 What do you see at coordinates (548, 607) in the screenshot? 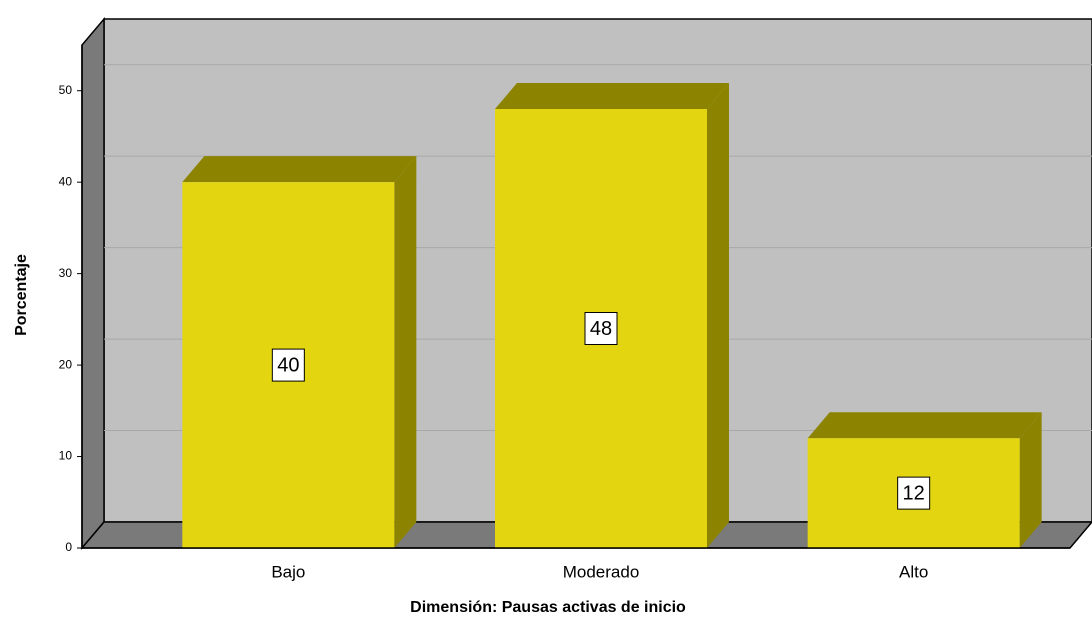
I see `x-axis-title: Dimensión: Pausas activas de inicio` at bounding box center [548, 607].